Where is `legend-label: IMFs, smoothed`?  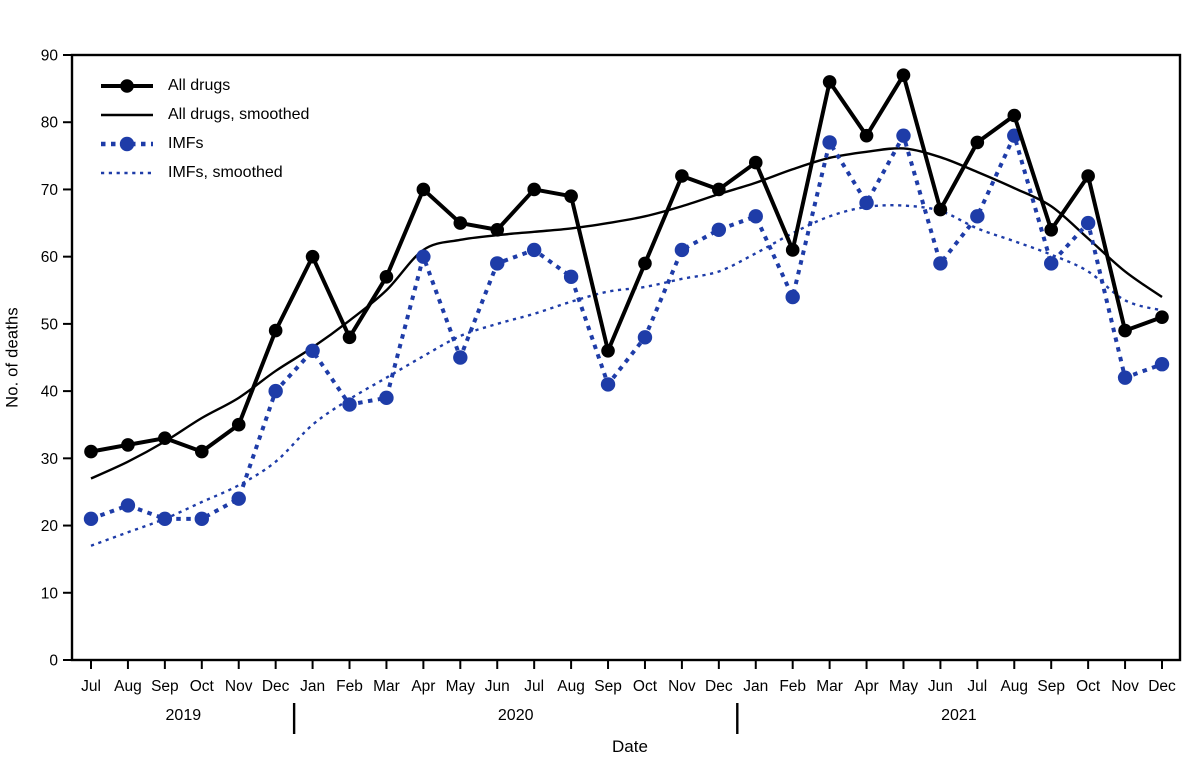 legend-label: IMFs, smoothed is located at coordinates (225, 172).